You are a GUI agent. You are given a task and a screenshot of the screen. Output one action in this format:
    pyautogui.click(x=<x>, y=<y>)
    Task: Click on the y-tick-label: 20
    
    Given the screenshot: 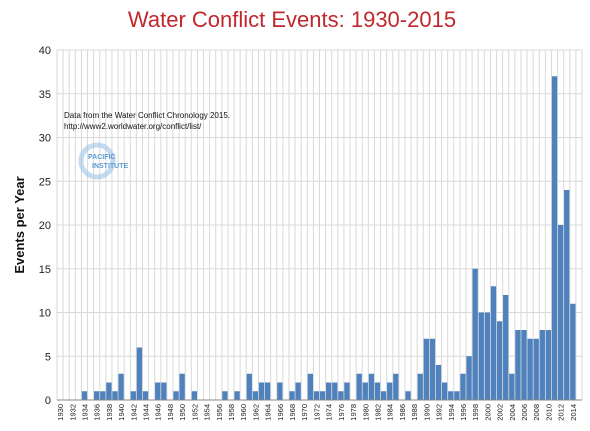 What is the action you would take?
    pyautogui.click(x=45, y=226)
    